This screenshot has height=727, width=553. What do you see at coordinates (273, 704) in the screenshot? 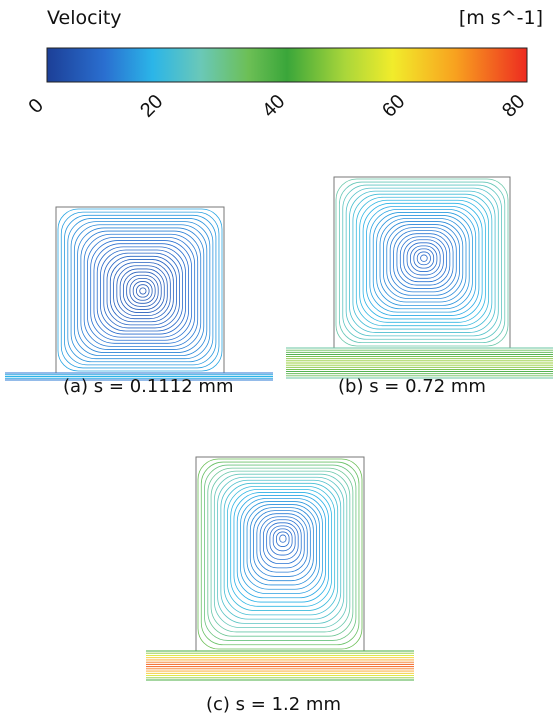
I see `caption-c: (c) s = 1.2 mm` at bounding box center [273, 704].